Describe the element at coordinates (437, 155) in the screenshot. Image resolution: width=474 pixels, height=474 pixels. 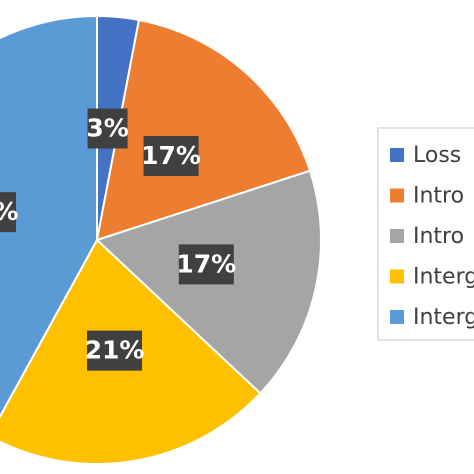
I see `legend-label: Loss` at that location.